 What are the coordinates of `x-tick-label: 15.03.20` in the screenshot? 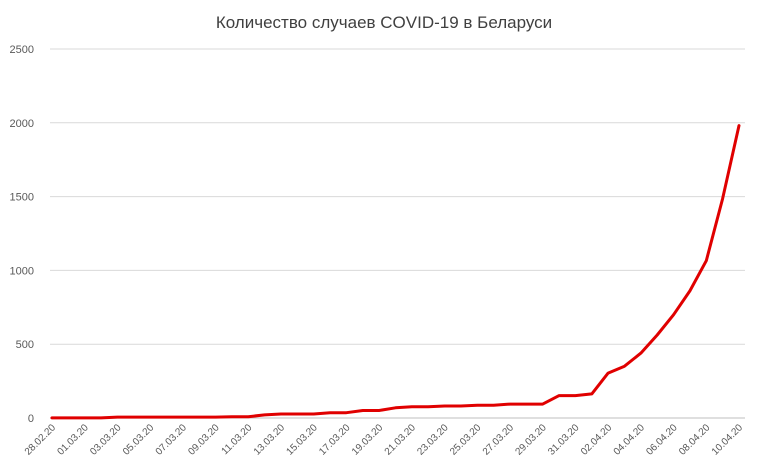 It's located at (303, 440).